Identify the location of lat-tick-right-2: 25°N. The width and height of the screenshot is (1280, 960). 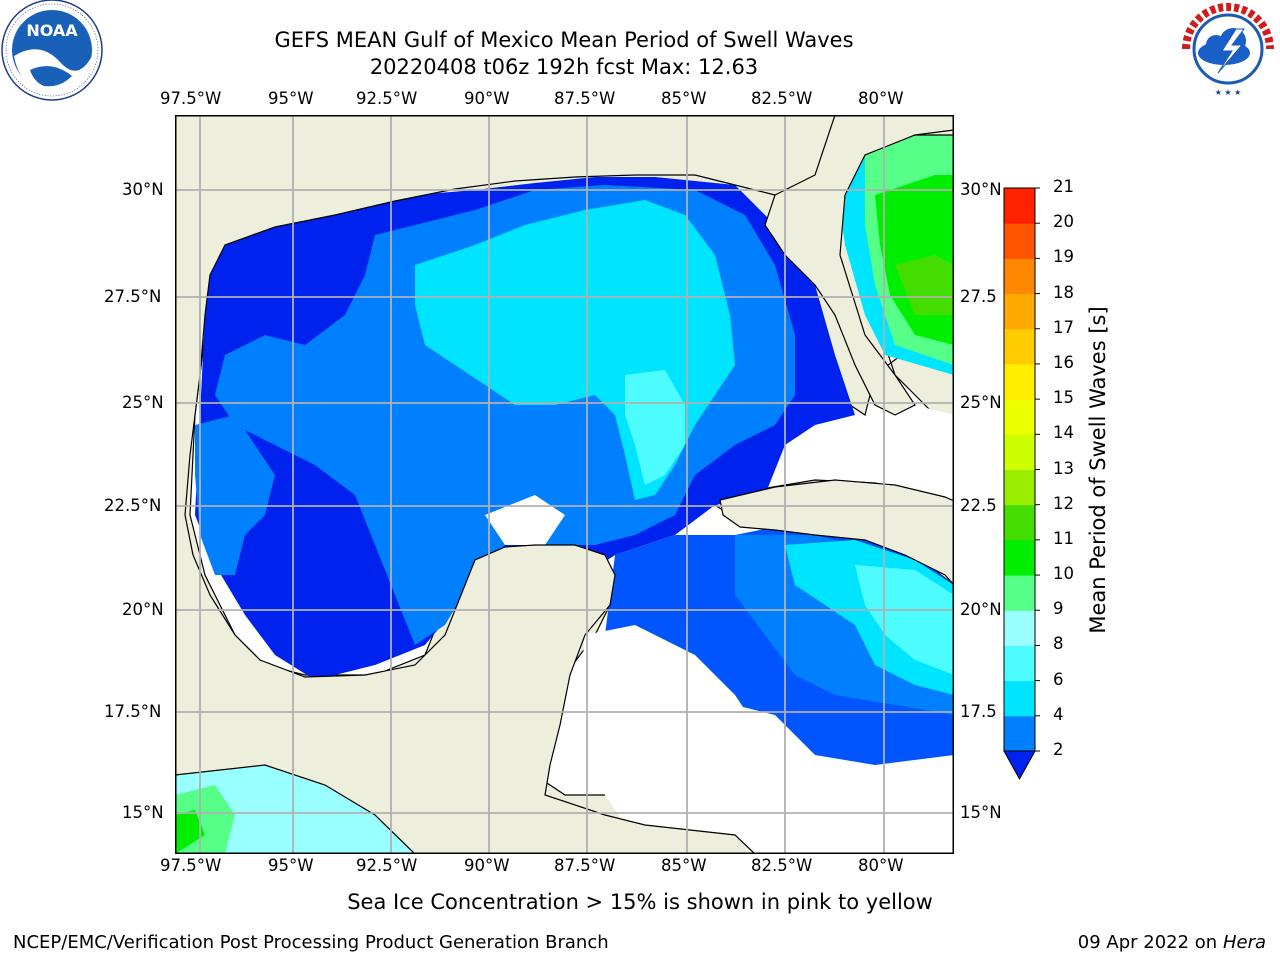
(981, 402).